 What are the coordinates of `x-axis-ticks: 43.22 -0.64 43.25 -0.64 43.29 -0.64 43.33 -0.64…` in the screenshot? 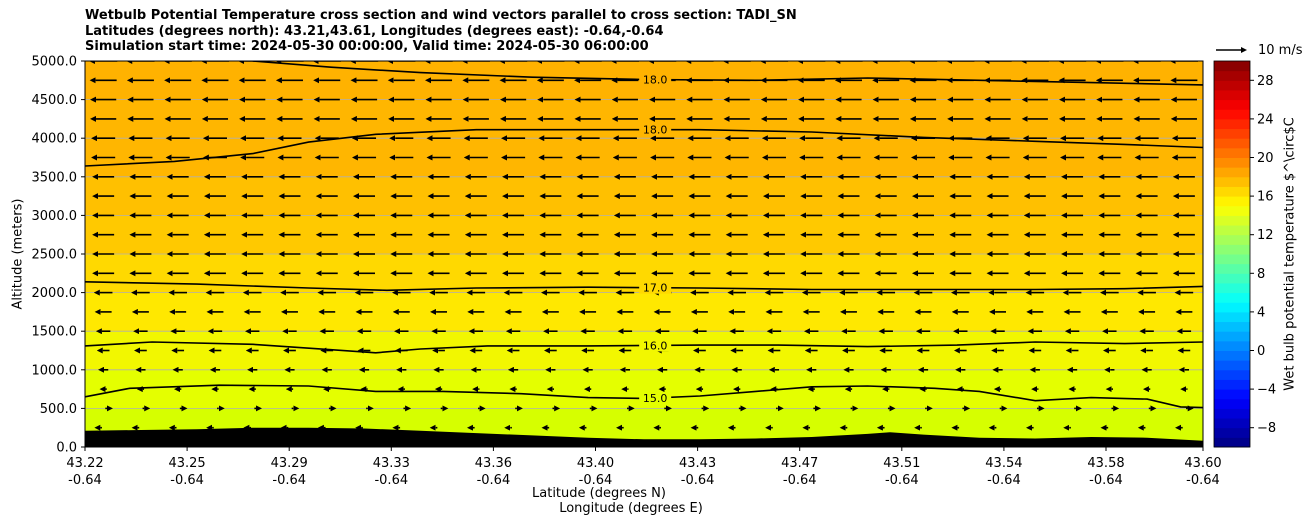 It's located at (644, 467).